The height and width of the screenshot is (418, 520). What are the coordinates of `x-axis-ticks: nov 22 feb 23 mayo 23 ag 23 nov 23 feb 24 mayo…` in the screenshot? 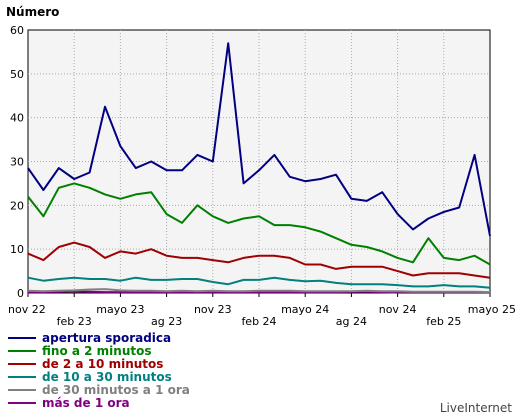 It's located at (262, 310).